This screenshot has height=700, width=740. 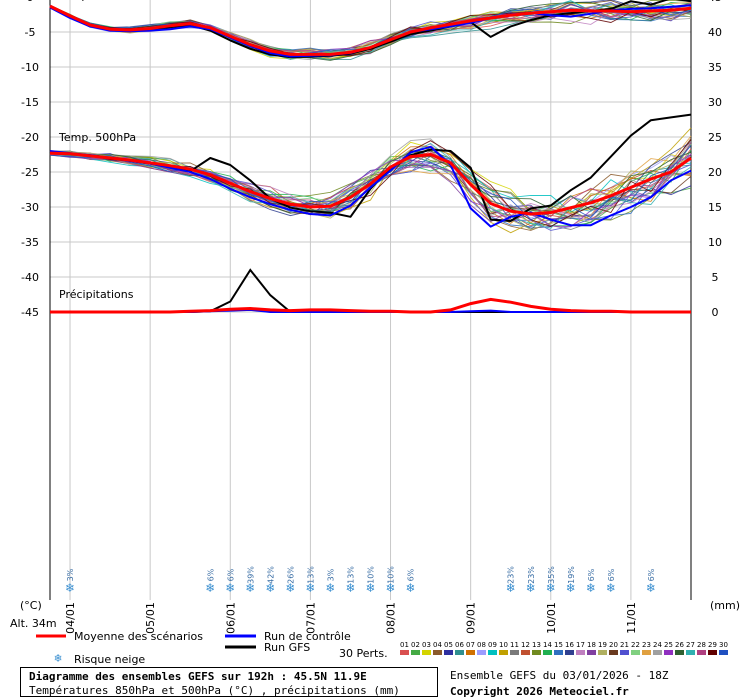 I want to click on right-tick-label: 20, so click(x=715, y=172).